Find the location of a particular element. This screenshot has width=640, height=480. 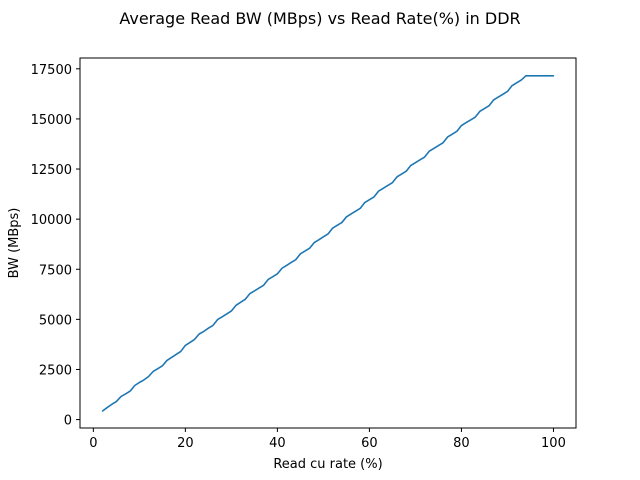

y-tick-label: 10000 is located at coordinates (51, 220).